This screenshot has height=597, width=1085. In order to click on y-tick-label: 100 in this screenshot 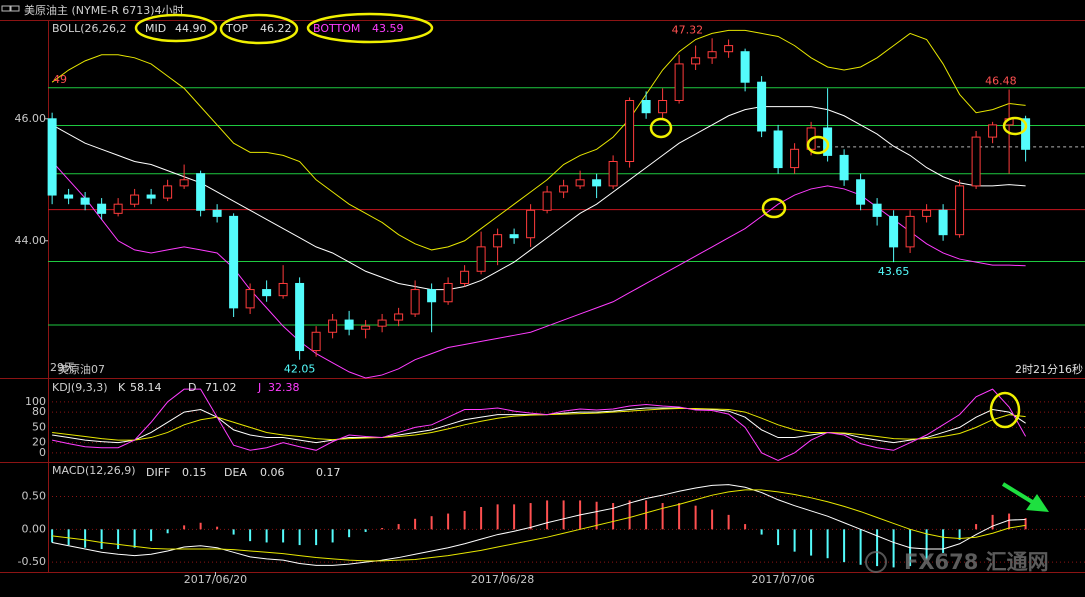, I will do `click(35, 401)`.